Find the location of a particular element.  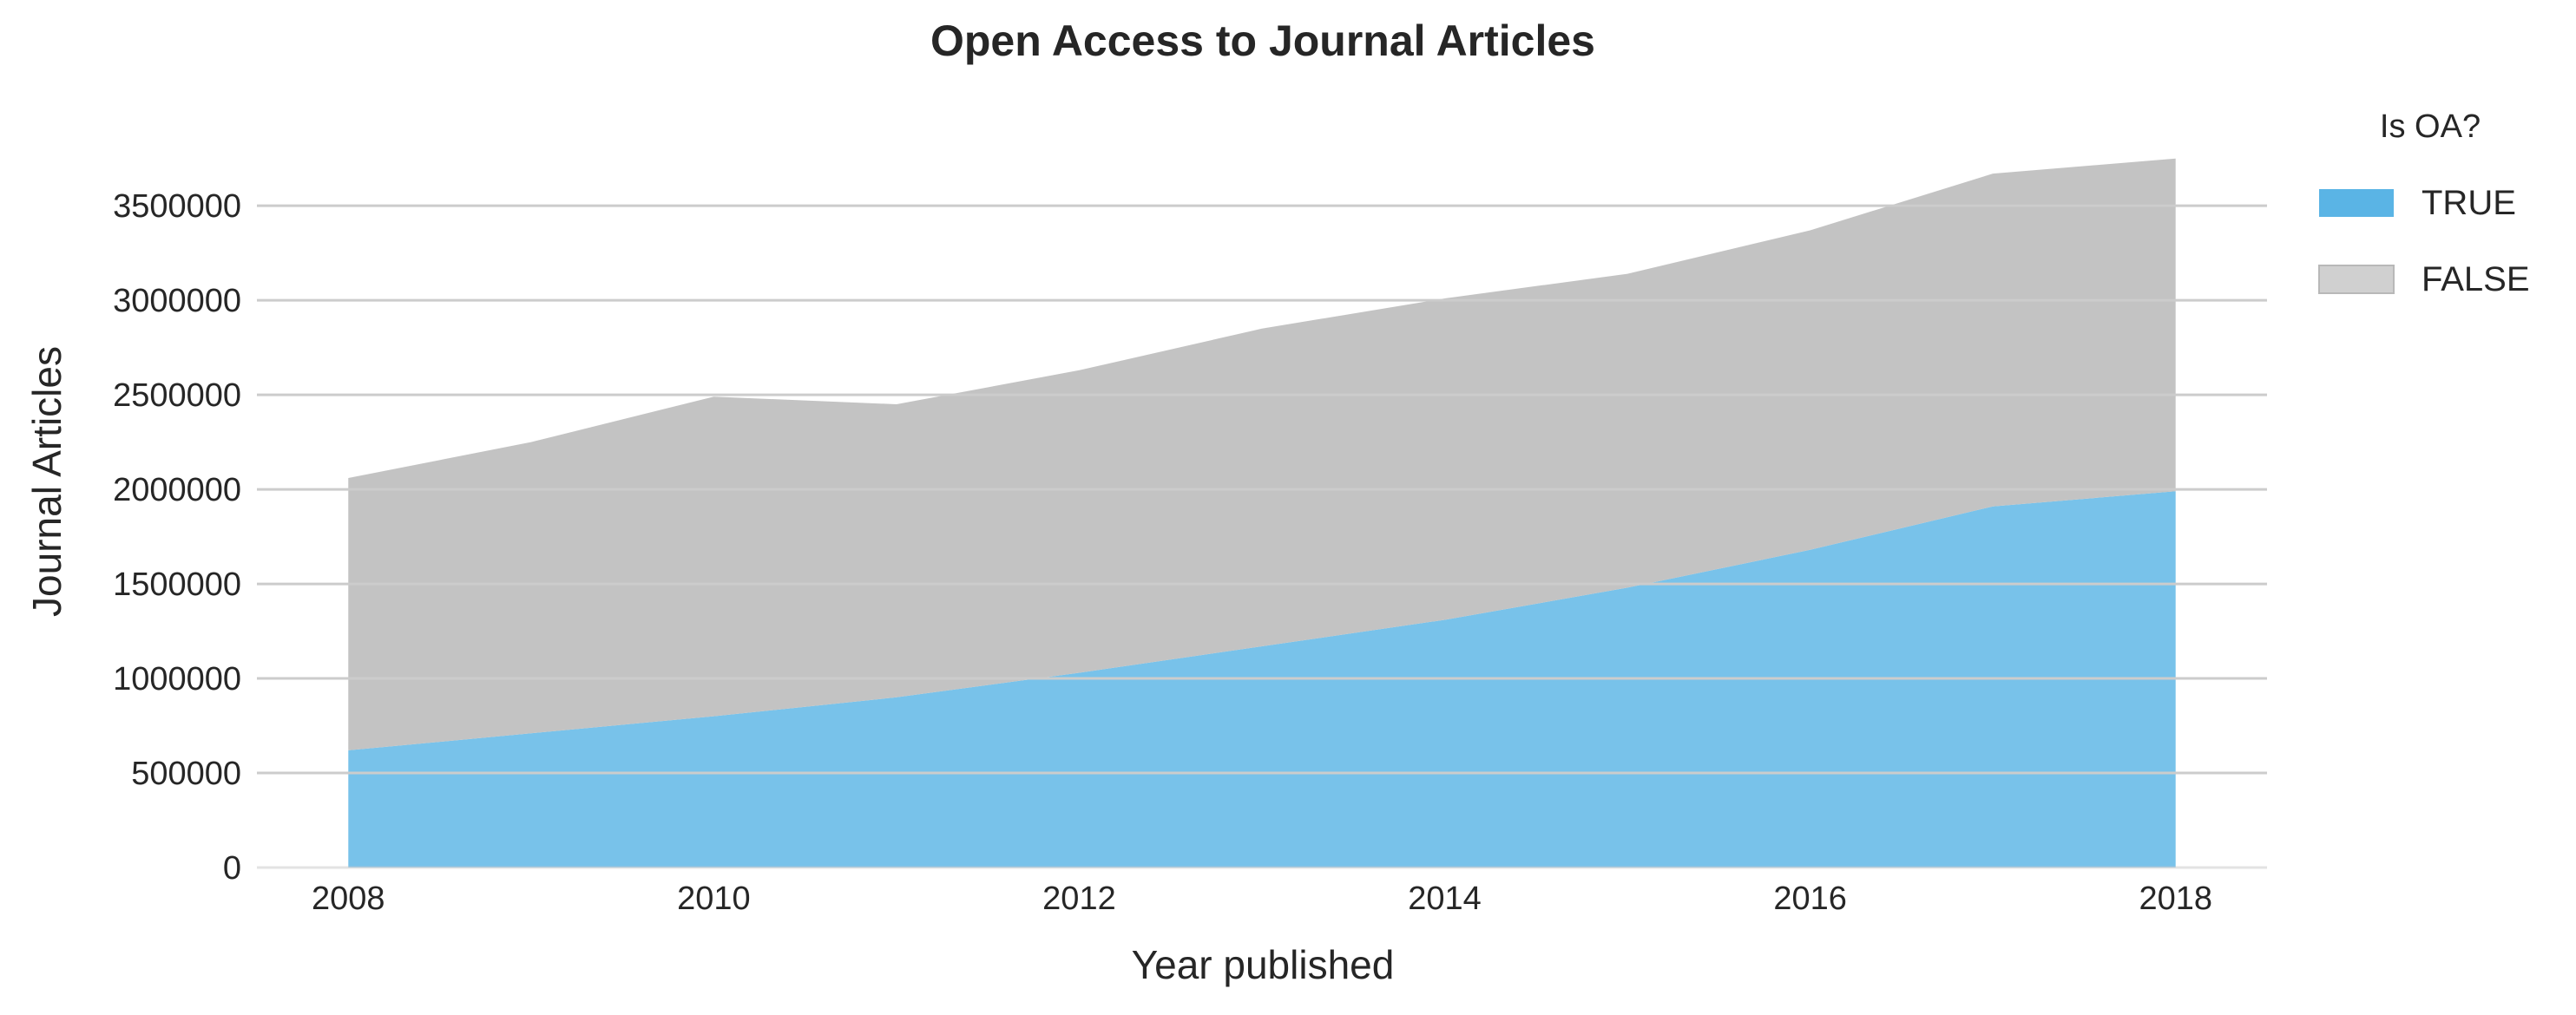

x-tick-label: 2018 is located at coordinates (2175, 899).